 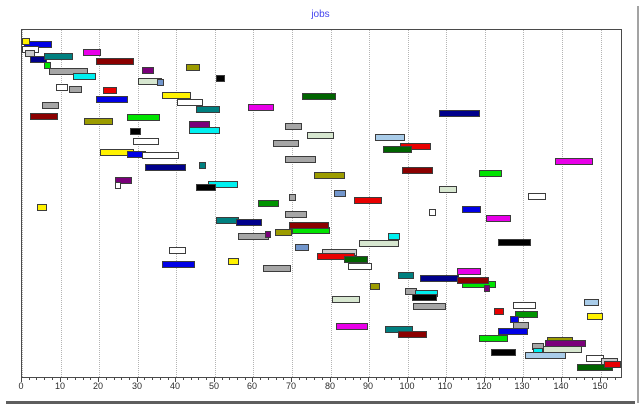 I want to click on x-tick-label: 130, so click(x=522, y=386).